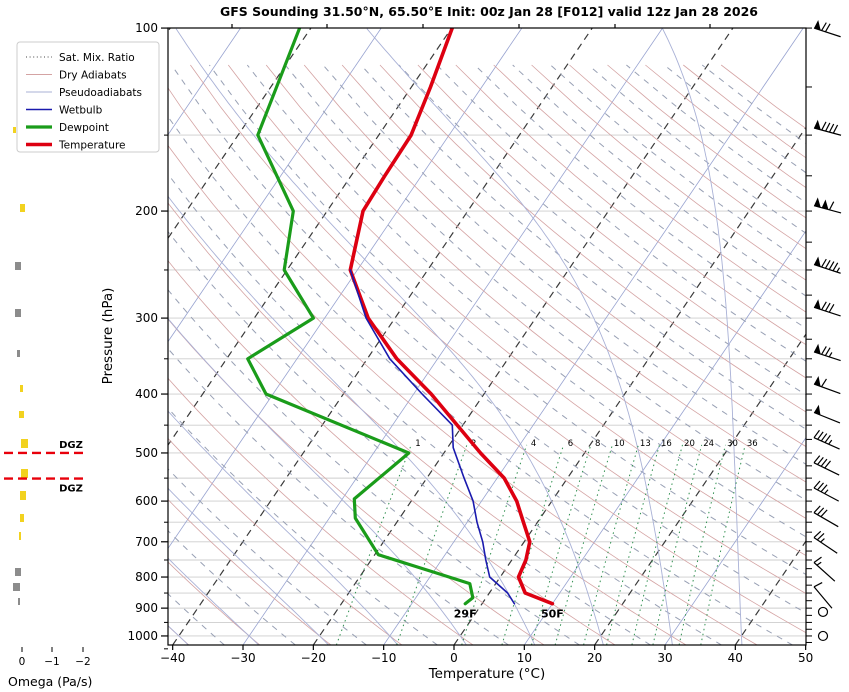 This screenshot has height=692, width=849. I want to click on legend-item: Dry Adiabats, so click(76, 75).